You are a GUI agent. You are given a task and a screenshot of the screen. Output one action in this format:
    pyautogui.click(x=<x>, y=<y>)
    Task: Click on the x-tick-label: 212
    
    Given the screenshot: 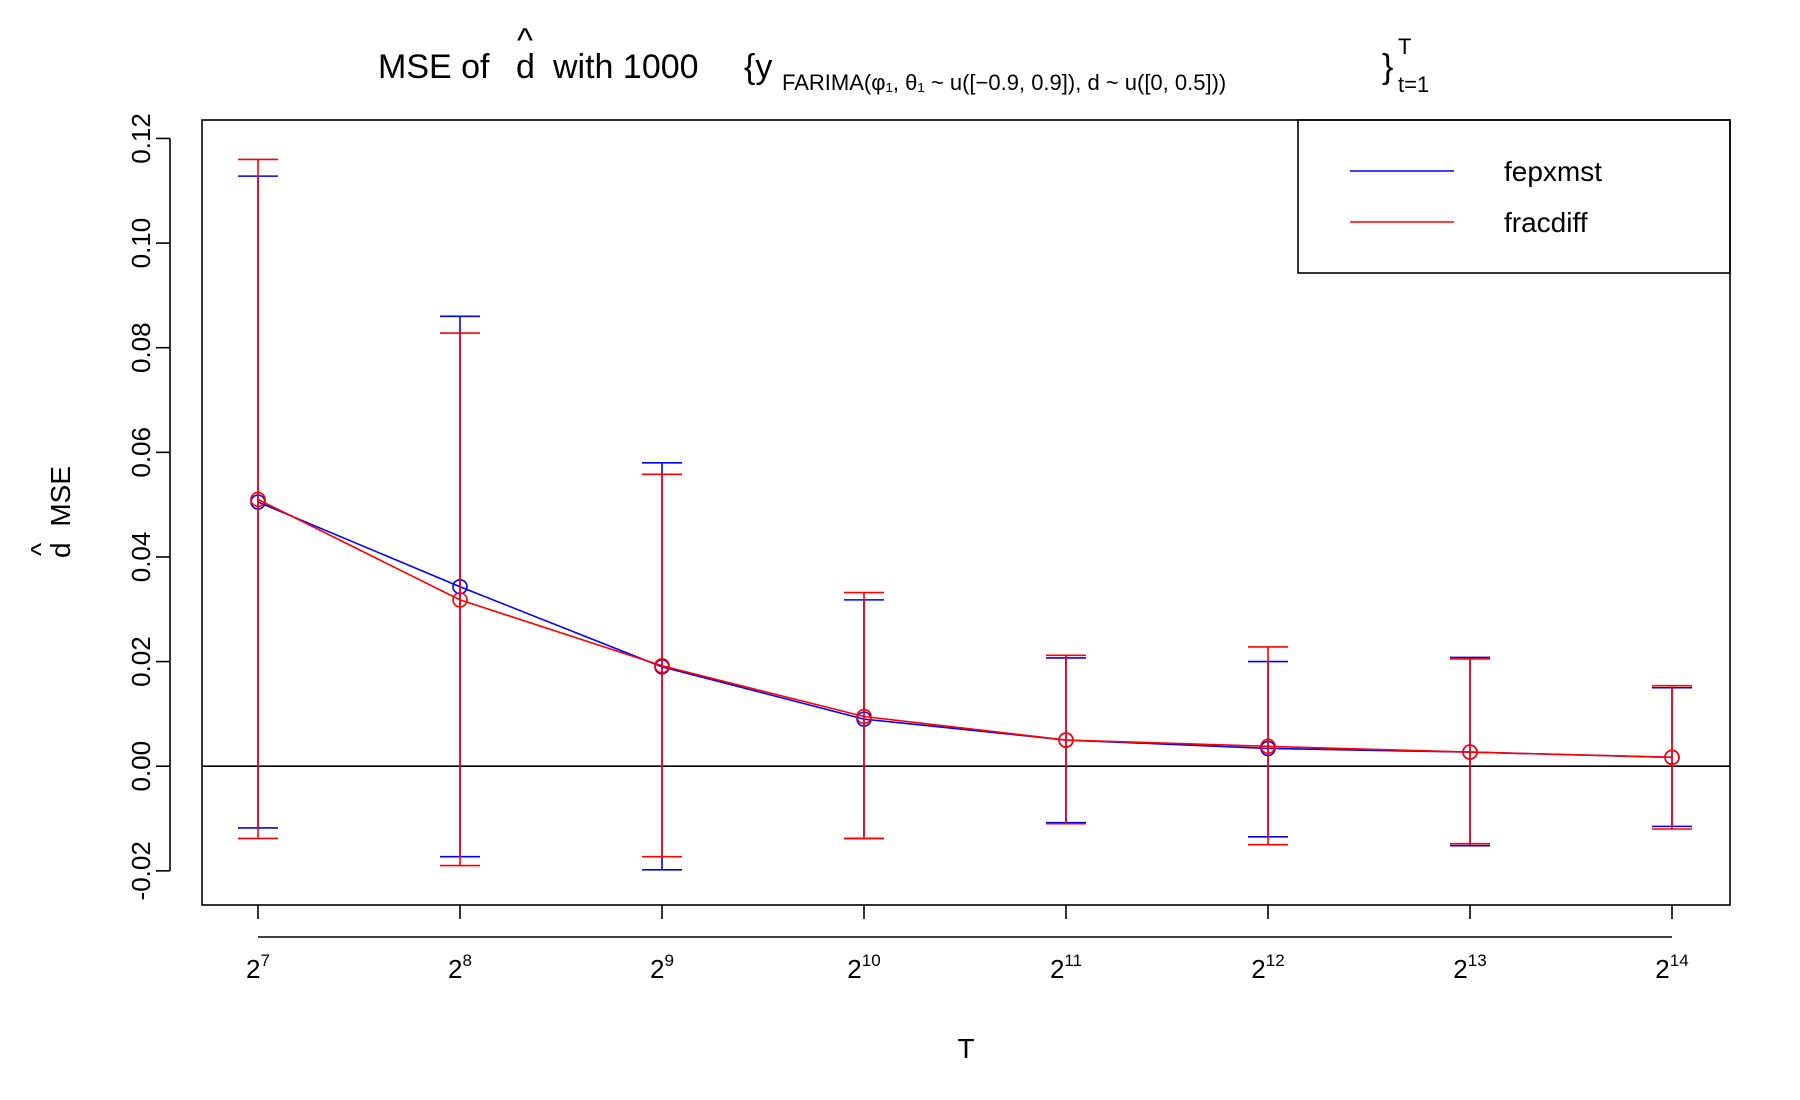 What is the action you would take?
    pyautogui.click(x=1267, y=967)
    